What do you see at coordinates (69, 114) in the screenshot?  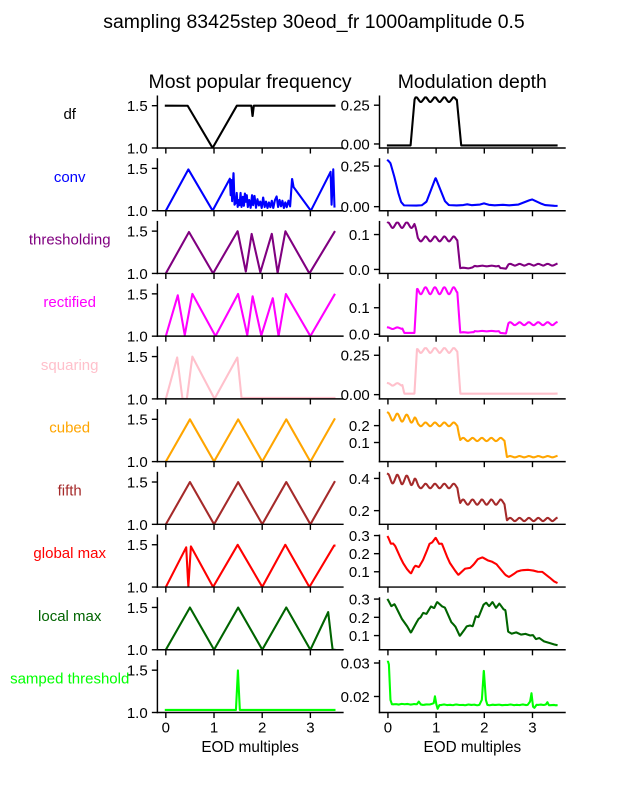 I see `svg-text: df` at bounding box center [69, 114].